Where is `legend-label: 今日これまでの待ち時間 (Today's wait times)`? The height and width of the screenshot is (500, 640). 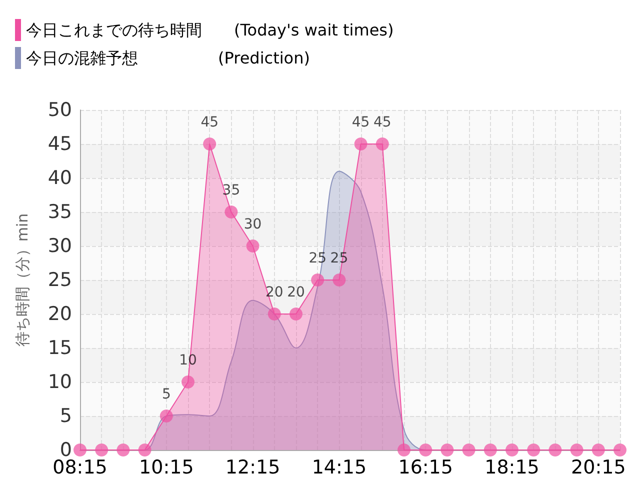 legend-label: 今日これまでの待ち時間 (Today's wait times) is located at coordinates (210, 30).